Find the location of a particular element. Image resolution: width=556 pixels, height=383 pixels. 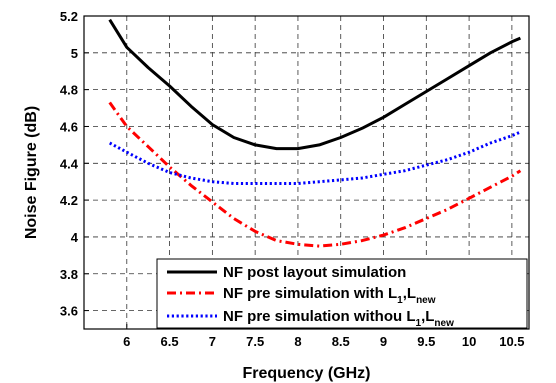

x-tick-label: 9.5 is located at coordinates (426, 341).